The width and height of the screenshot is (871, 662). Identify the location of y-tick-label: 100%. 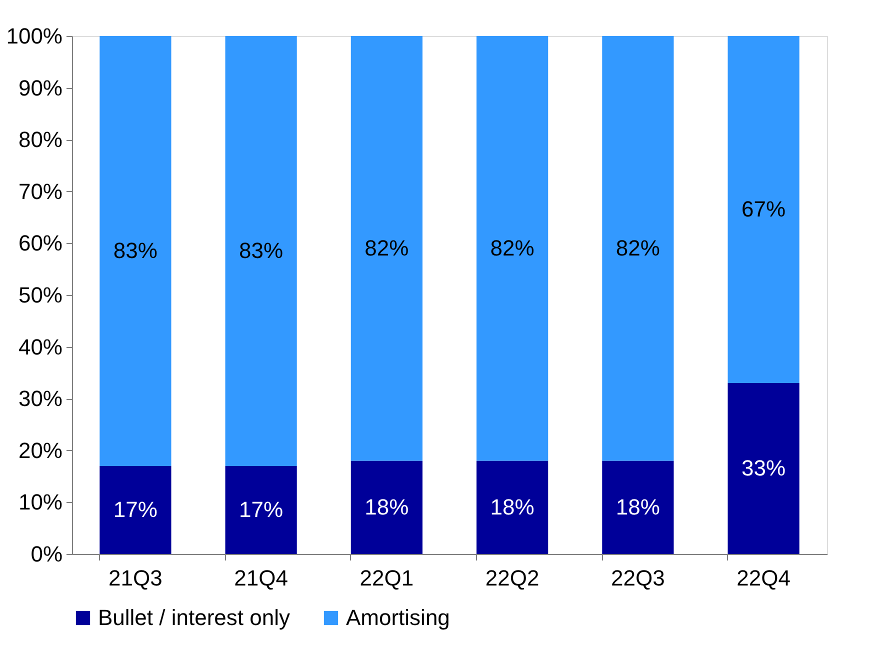
(34, 36).